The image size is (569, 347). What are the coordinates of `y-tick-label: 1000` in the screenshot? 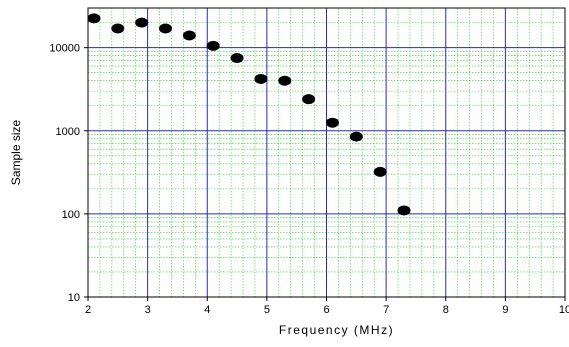 It's located at (68, 132).